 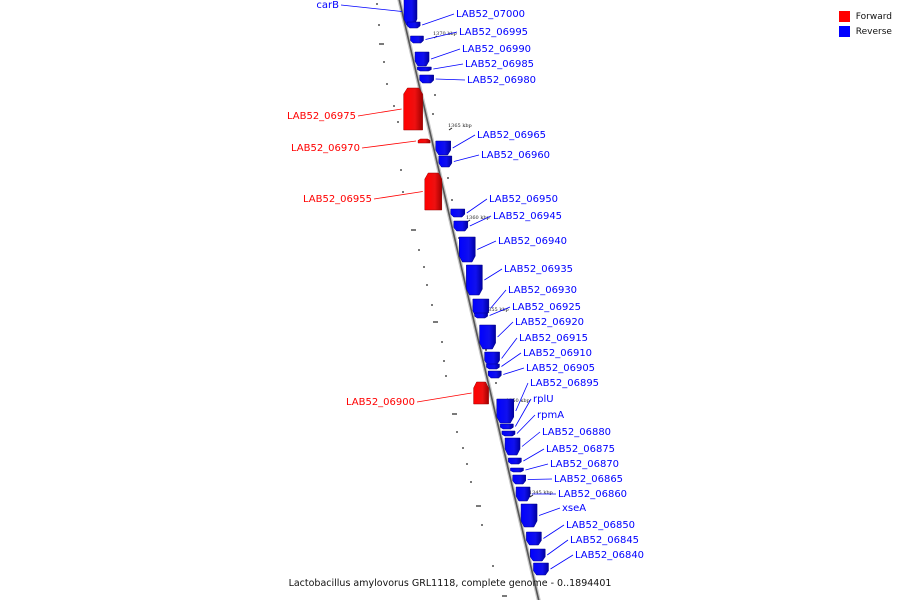 I want to click on gene-label: LAB52_06940, so click(x=532, y=241).